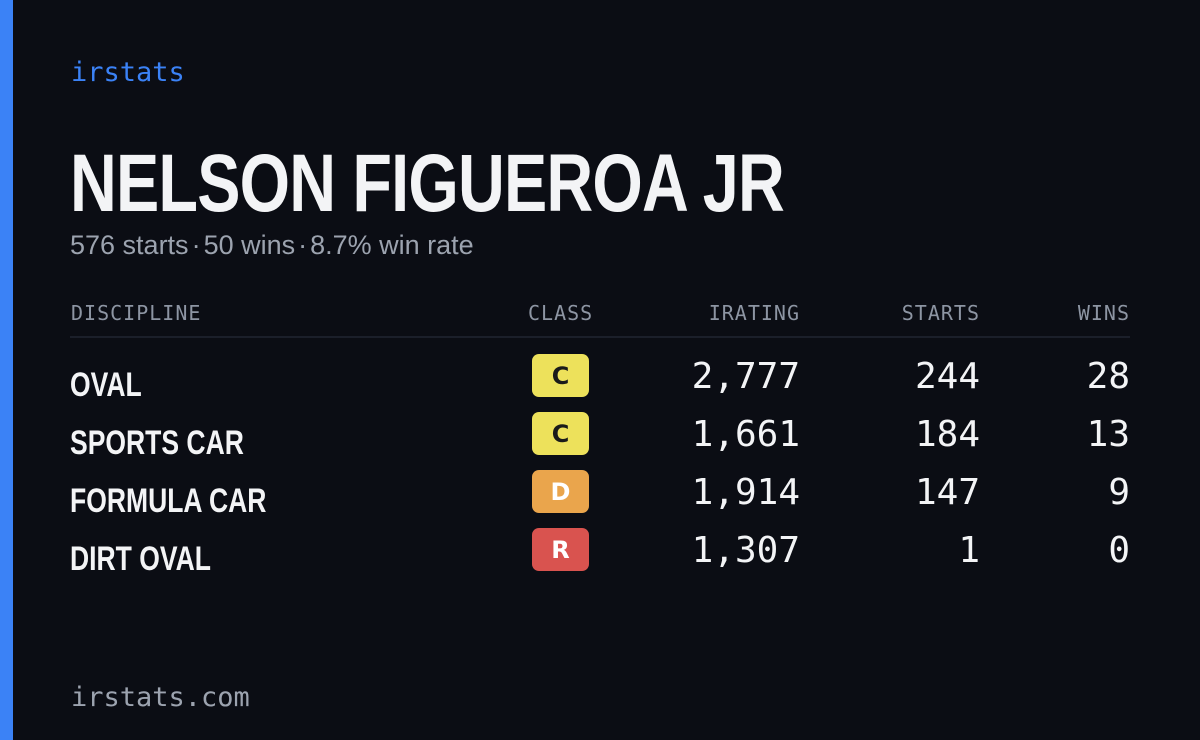 The image size is (1200, 740). What do you see at coordinates (6, 370) in the screenshot?
I see `accent-bar` at bounding box center [6, 370].